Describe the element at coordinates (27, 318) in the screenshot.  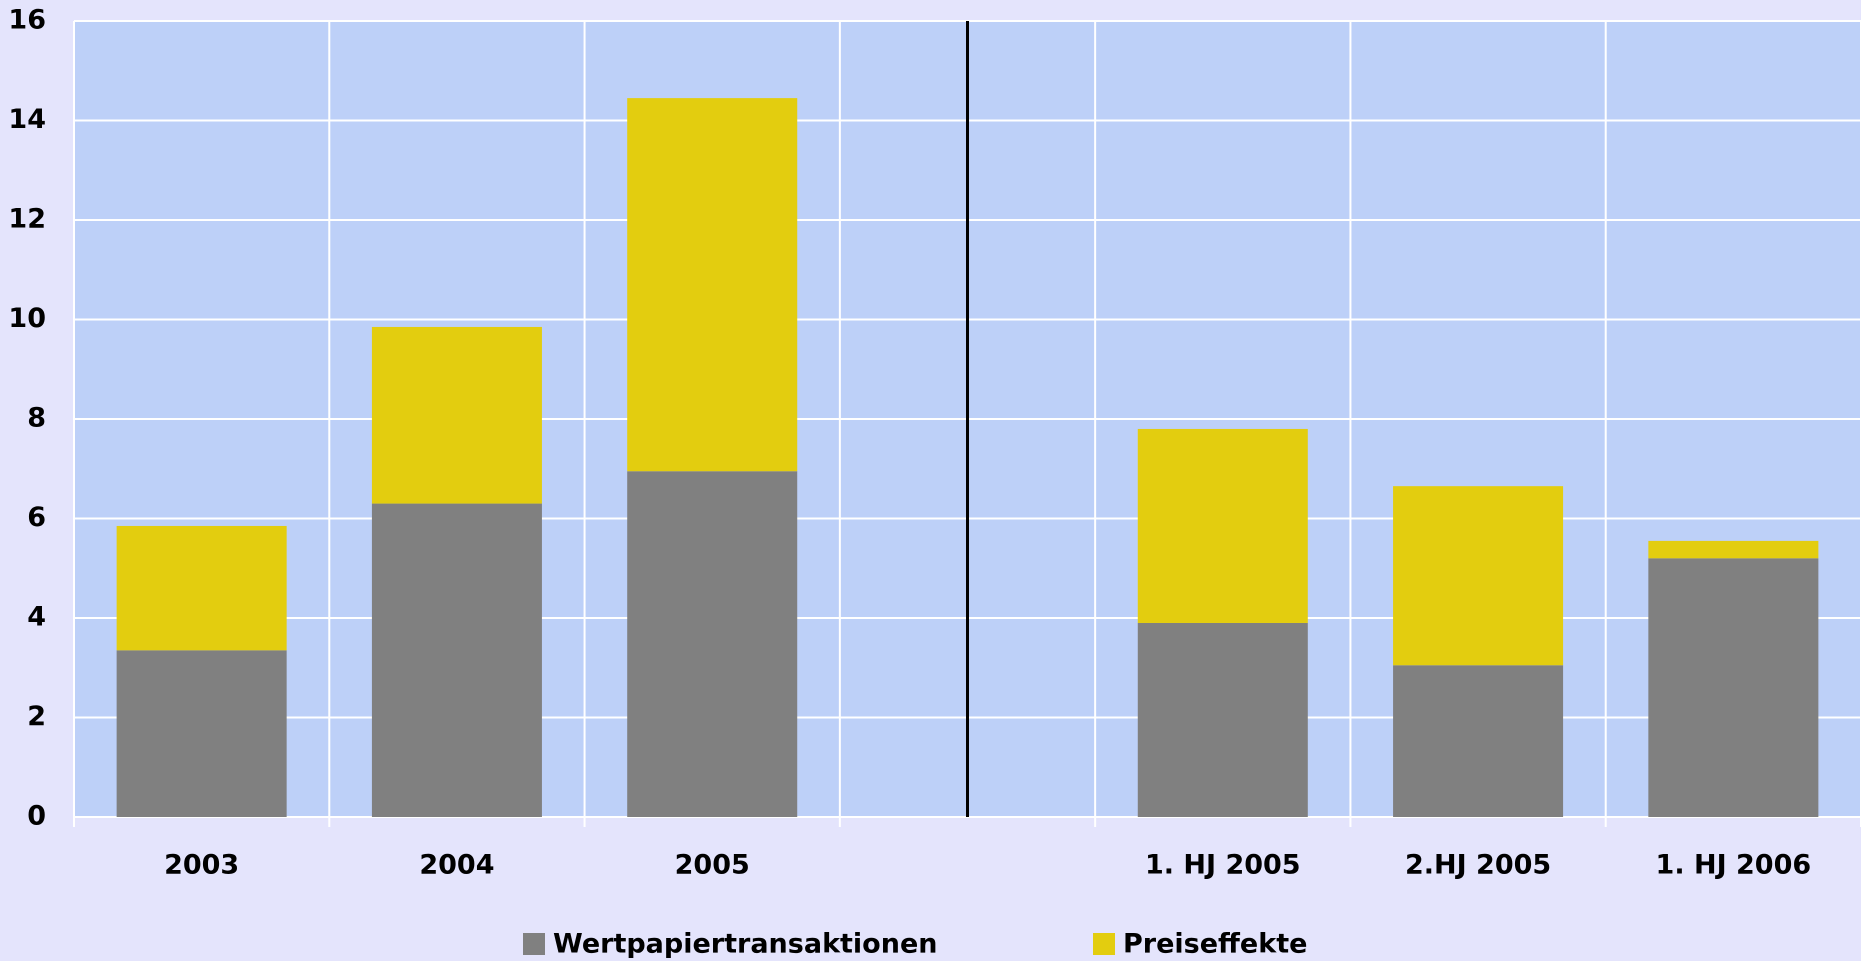
I see `y-tick-label: 10` at that location.